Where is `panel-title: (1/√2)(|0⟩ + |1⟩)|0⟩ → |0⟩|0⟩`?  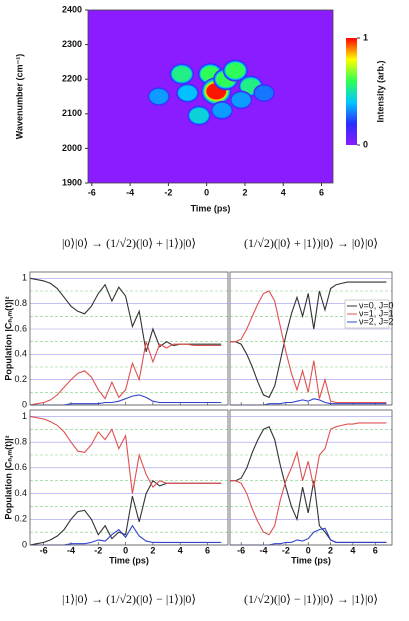
panel-title: (1/√2)(|0⟩ + |1⟩)|0⟩ → |0⟩|0⟩ is located at coordinates (311, 243).